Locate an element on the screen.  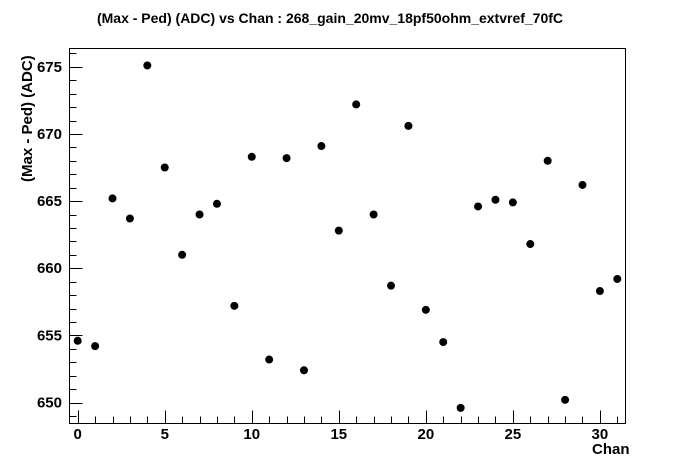
x-tick-label: 25 is located at coordinates (513, 434).